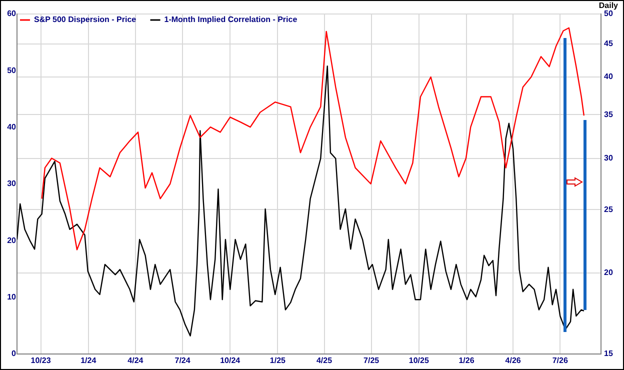 This screenshot has width=624, height=370. What do you see at coordinates (12, 183) in the screenshot?
I see `y-tick-label: 30` at bounding box center [12, 183].